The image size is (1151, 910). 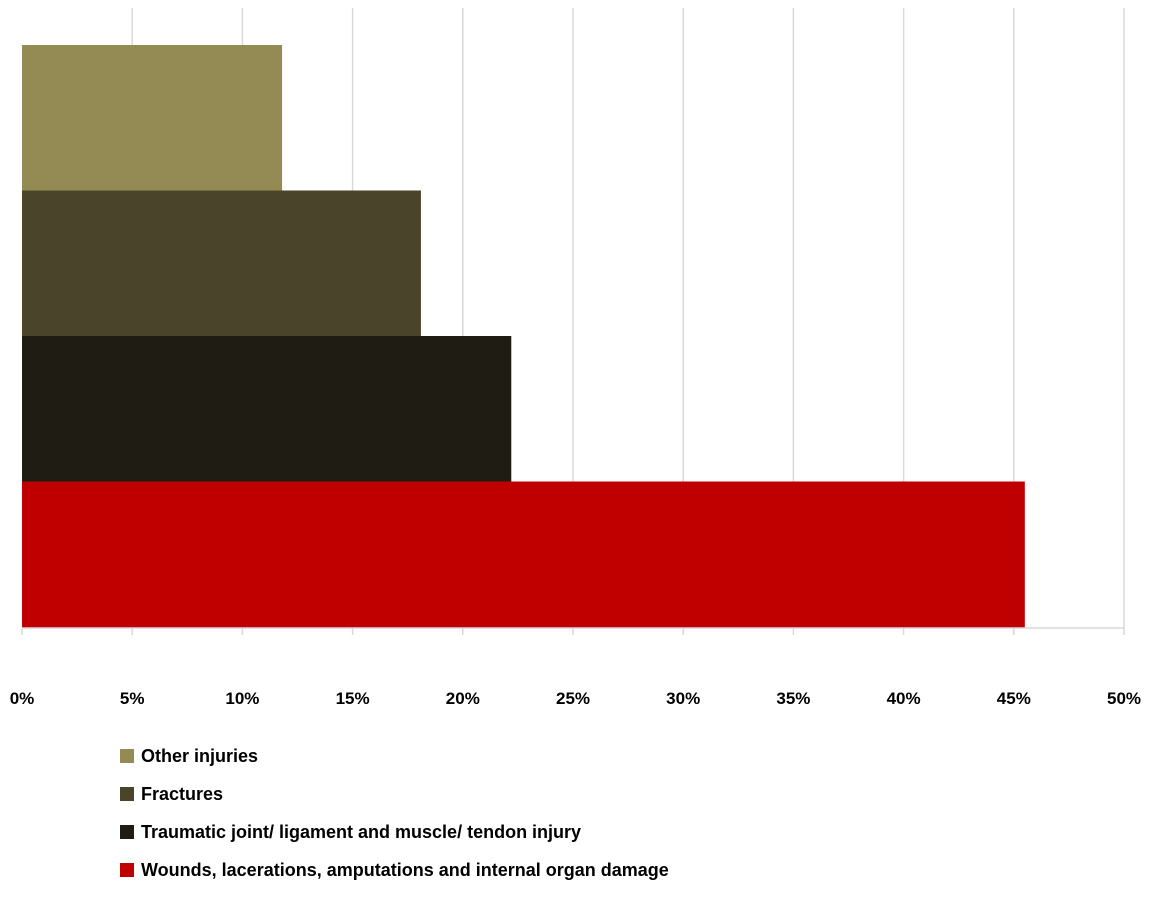 I want to click on x-tick-label: 0%, so click(x=22, y=698).